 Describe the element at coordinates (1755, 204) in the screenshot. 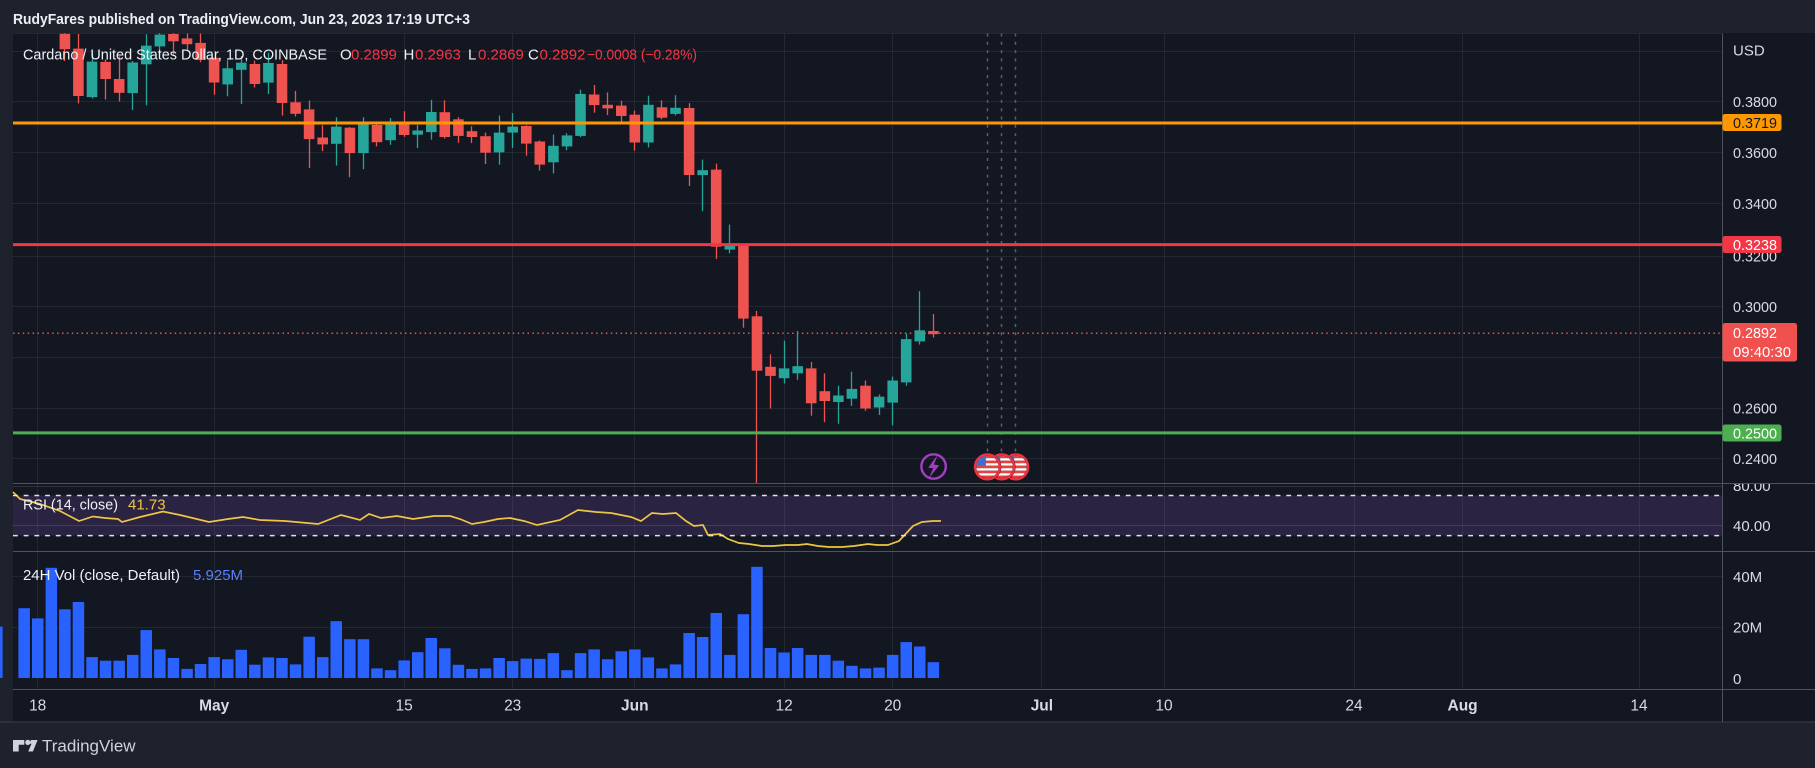

I see `svg-text: 0.3400` at that location.